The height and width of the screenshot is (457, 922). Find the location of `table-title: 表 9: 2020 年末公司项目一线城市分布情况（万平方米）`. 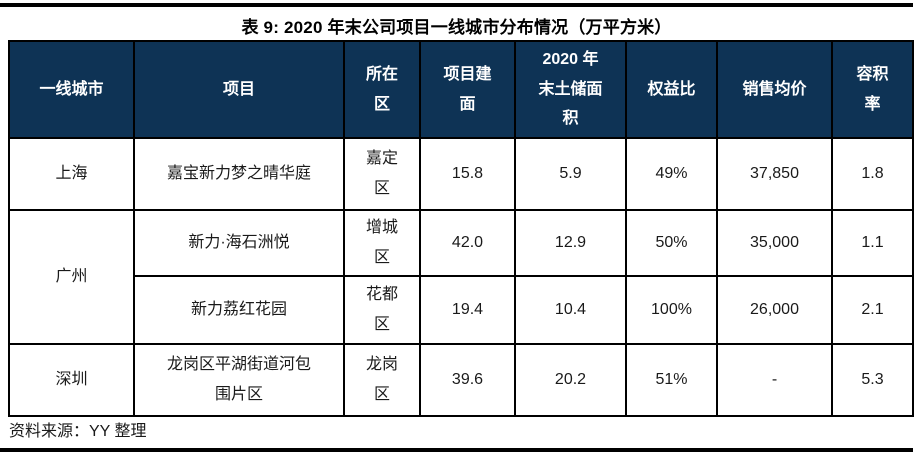

table-title: 表 9: 2020 年末公司项目一线城市分布情况（万平方米） is located at coordinates (456, 27).